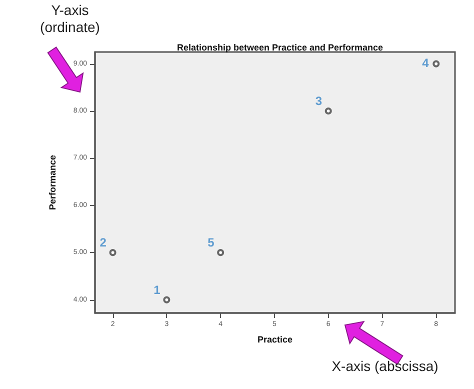 This screenshot has height=389, width=474. I want to click on text: X-axis (abscissa), so click(385, 366).